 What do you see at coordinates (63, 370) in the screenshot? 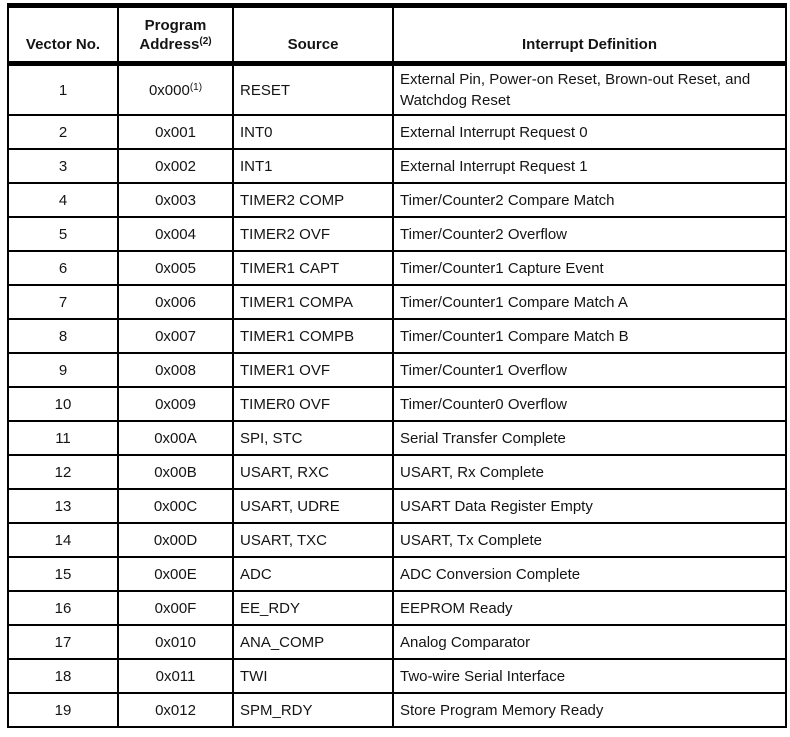
I see `cell-vector-no: 9` at bounding box center [63, 370].